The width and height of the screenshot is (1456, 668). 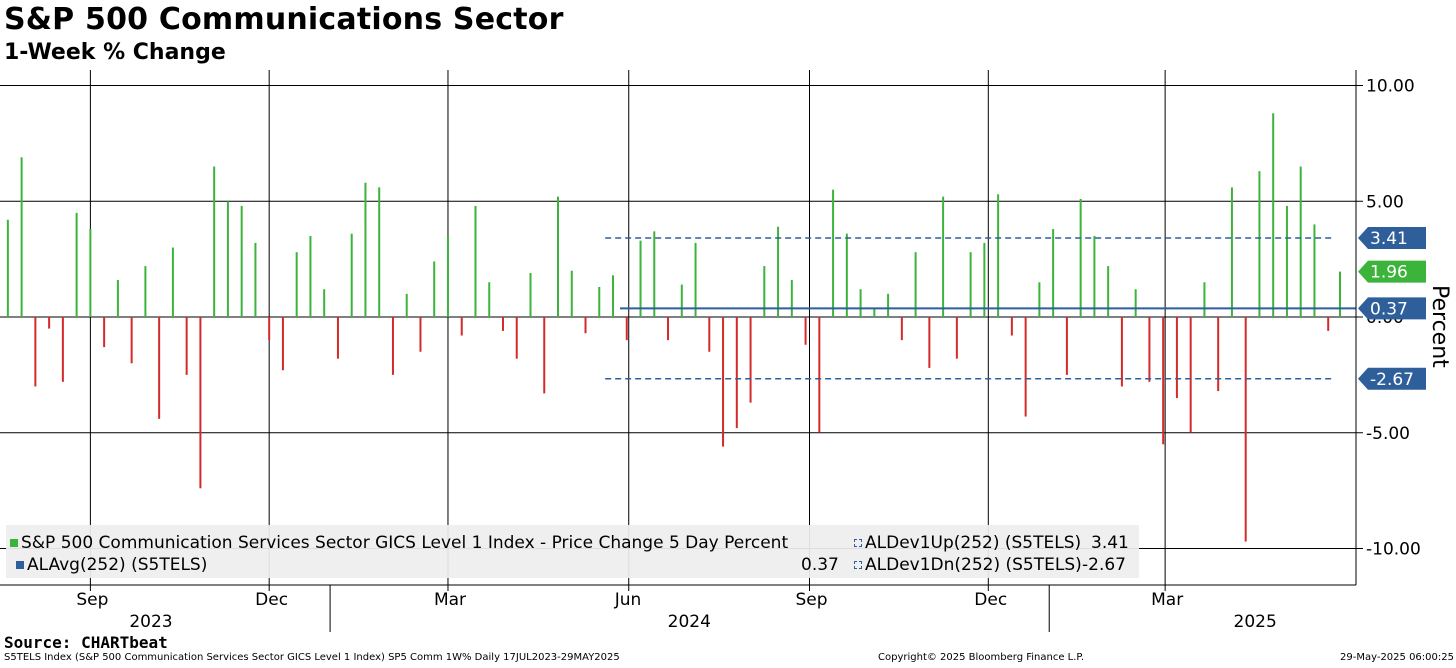 What do you see at coordinates (1397, 657) in the screenshot?
I see `footer-timestamp: 29-May-2025 06:00:25` at bounding box center [1397, 657].